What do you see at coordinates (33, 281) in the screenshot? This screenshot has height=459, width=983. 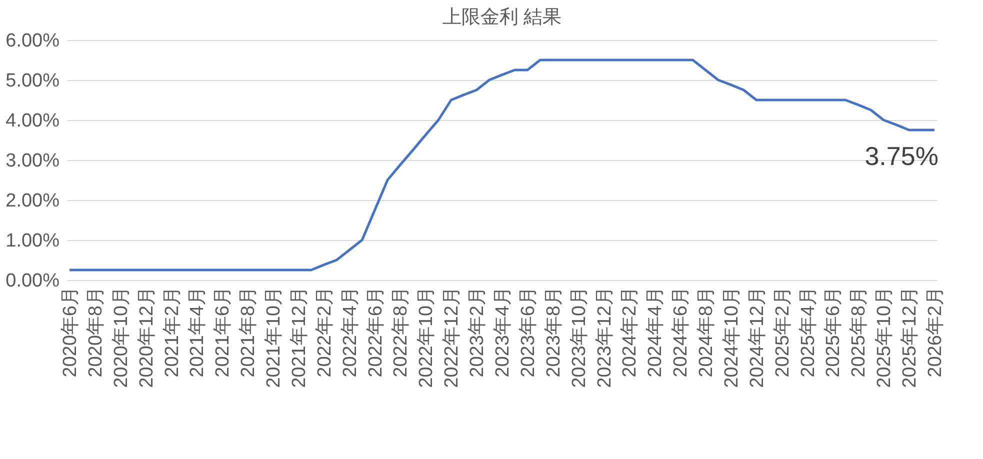 I see `y-tick-label: 0.00%` at bounding box center [33, 281].